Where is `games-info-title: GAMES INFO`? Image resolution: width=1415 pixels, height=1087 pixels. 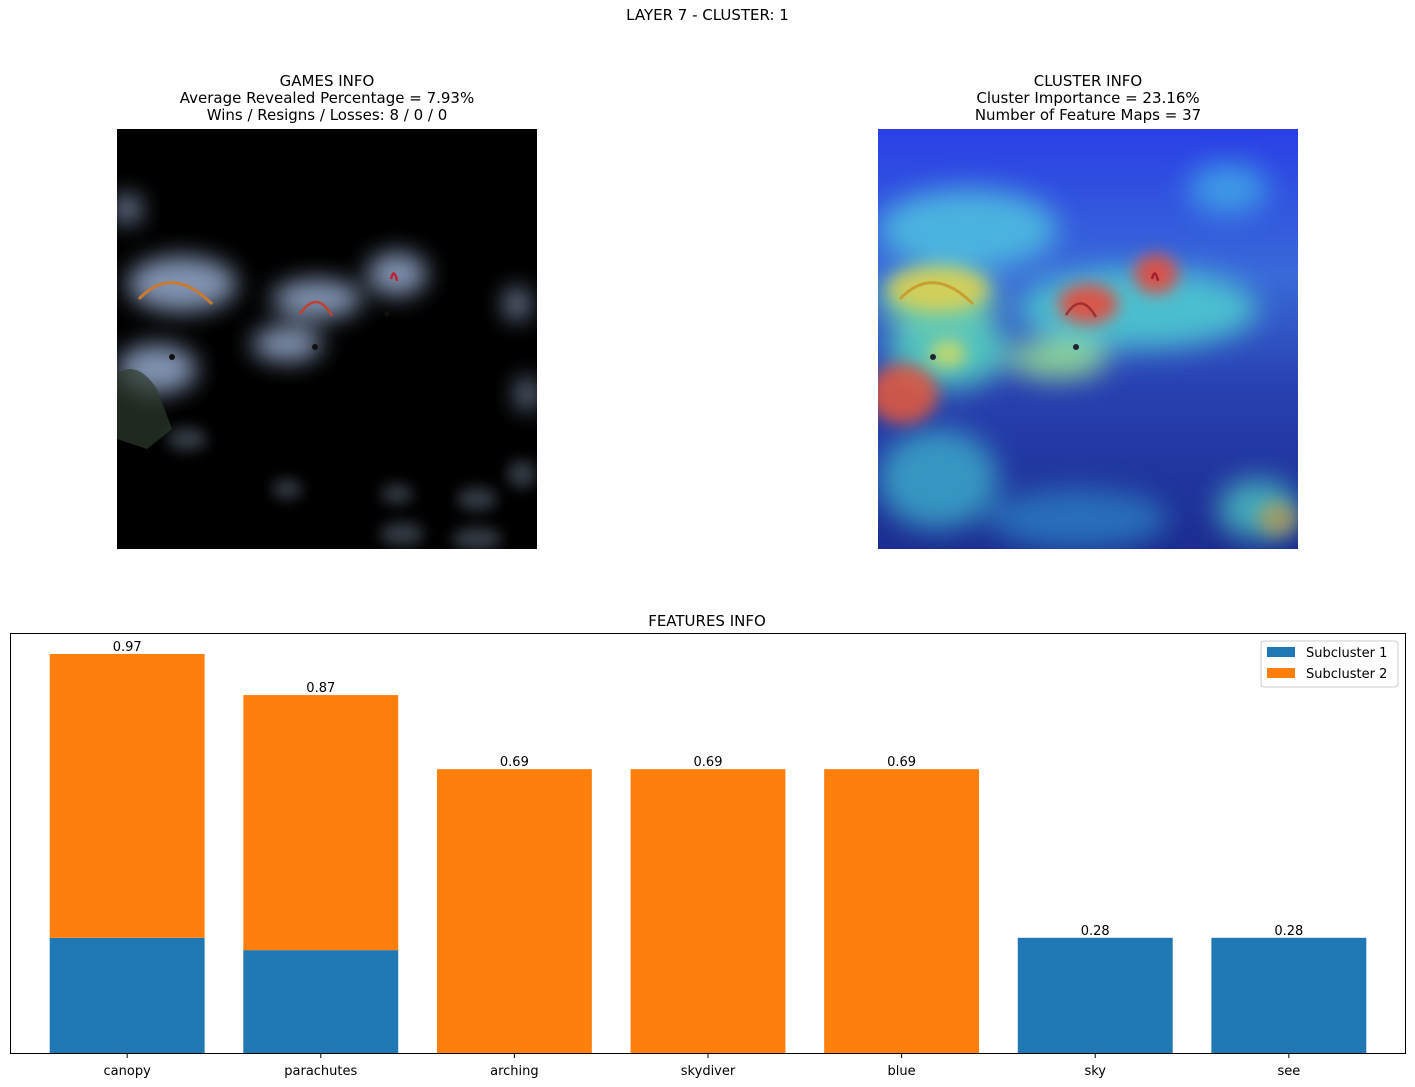
games-info-title: GAMES INFO is located at coordinates (327, 81).